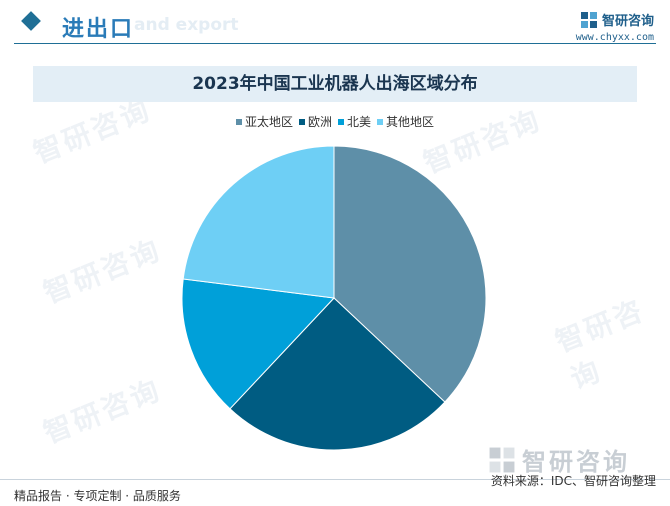  What do you see at coordinates (98, 29) in the screenshot?
I see `section-title: 进出口` at bounding box center [98, 29].